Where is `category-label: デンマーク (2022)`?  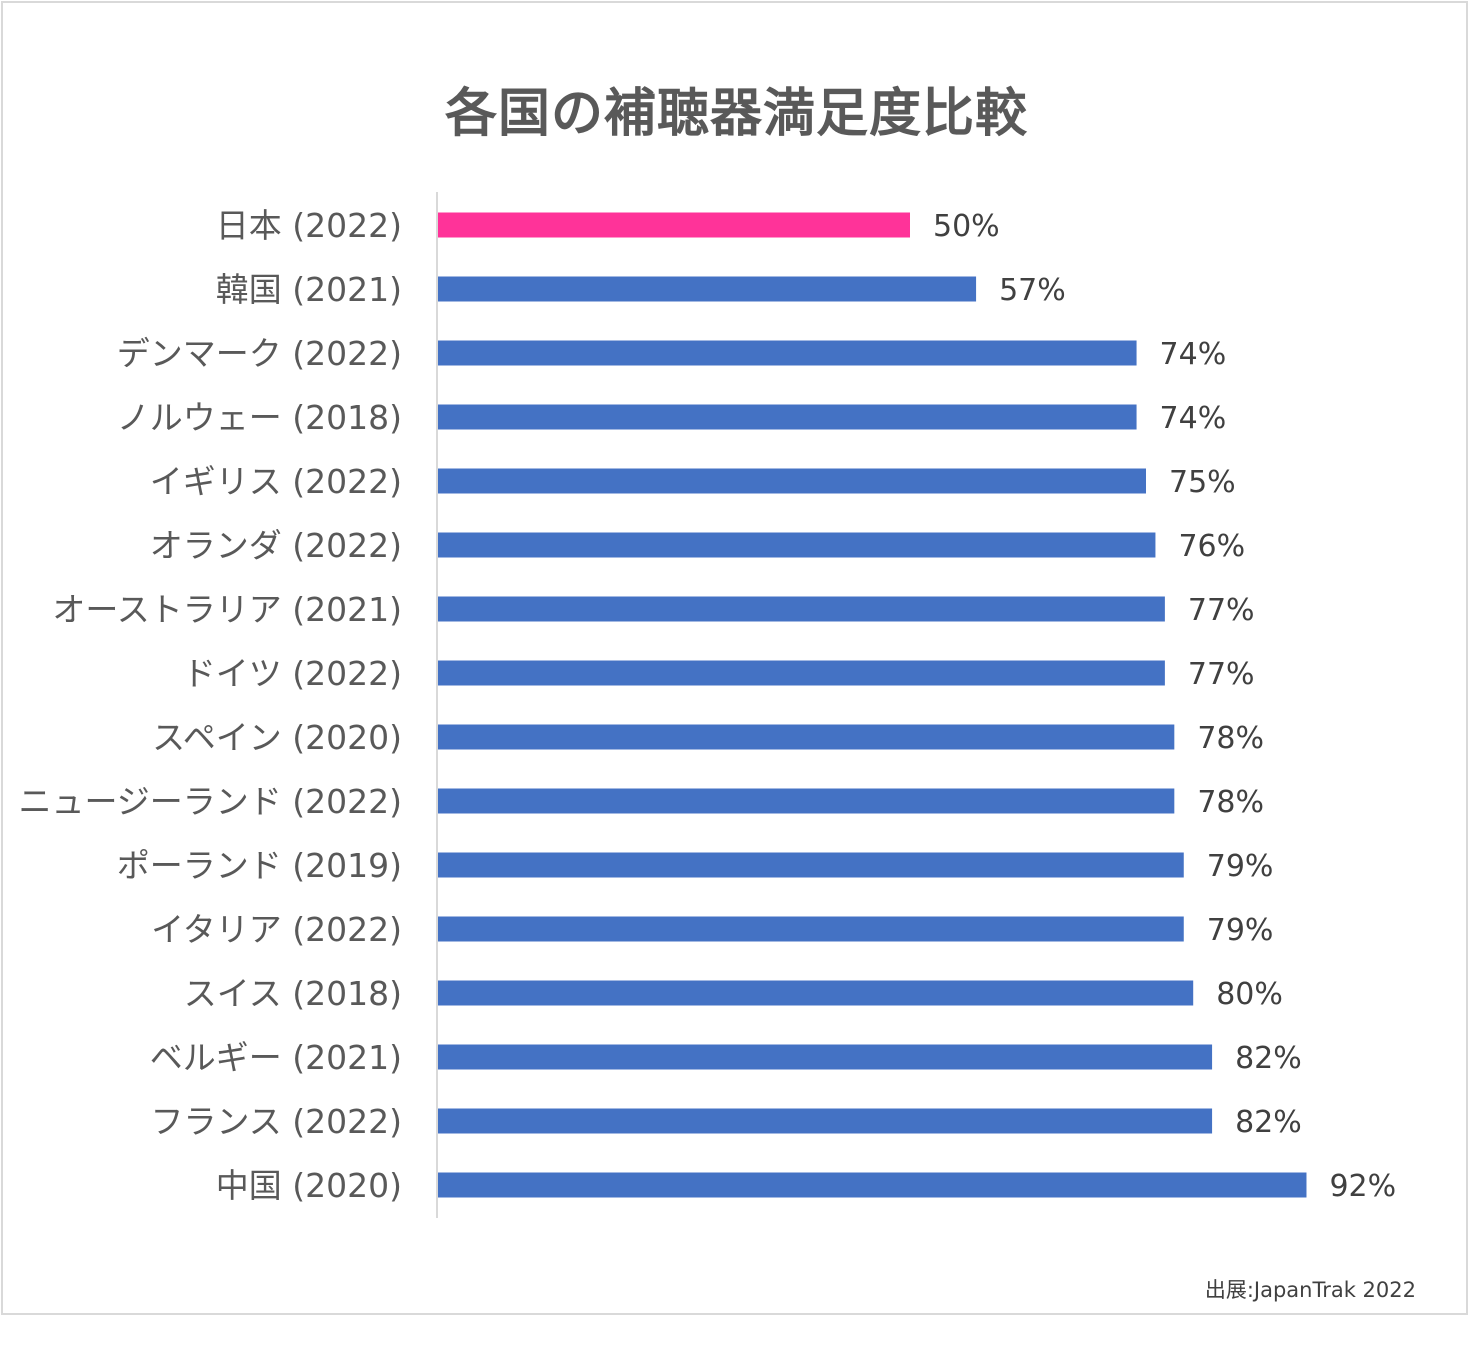
category-label: デンマーク (2022) is located at coordinates (259, 353).